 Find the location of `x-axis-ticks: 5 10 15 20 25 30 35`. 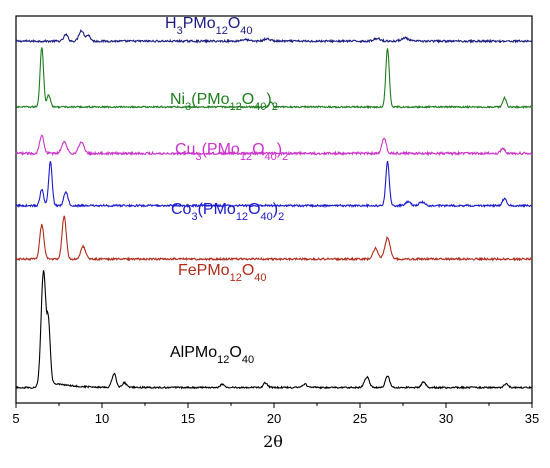

x-axis-ticks: 5 10 15 20 25 30 35 is located at coordinates (275, 414).